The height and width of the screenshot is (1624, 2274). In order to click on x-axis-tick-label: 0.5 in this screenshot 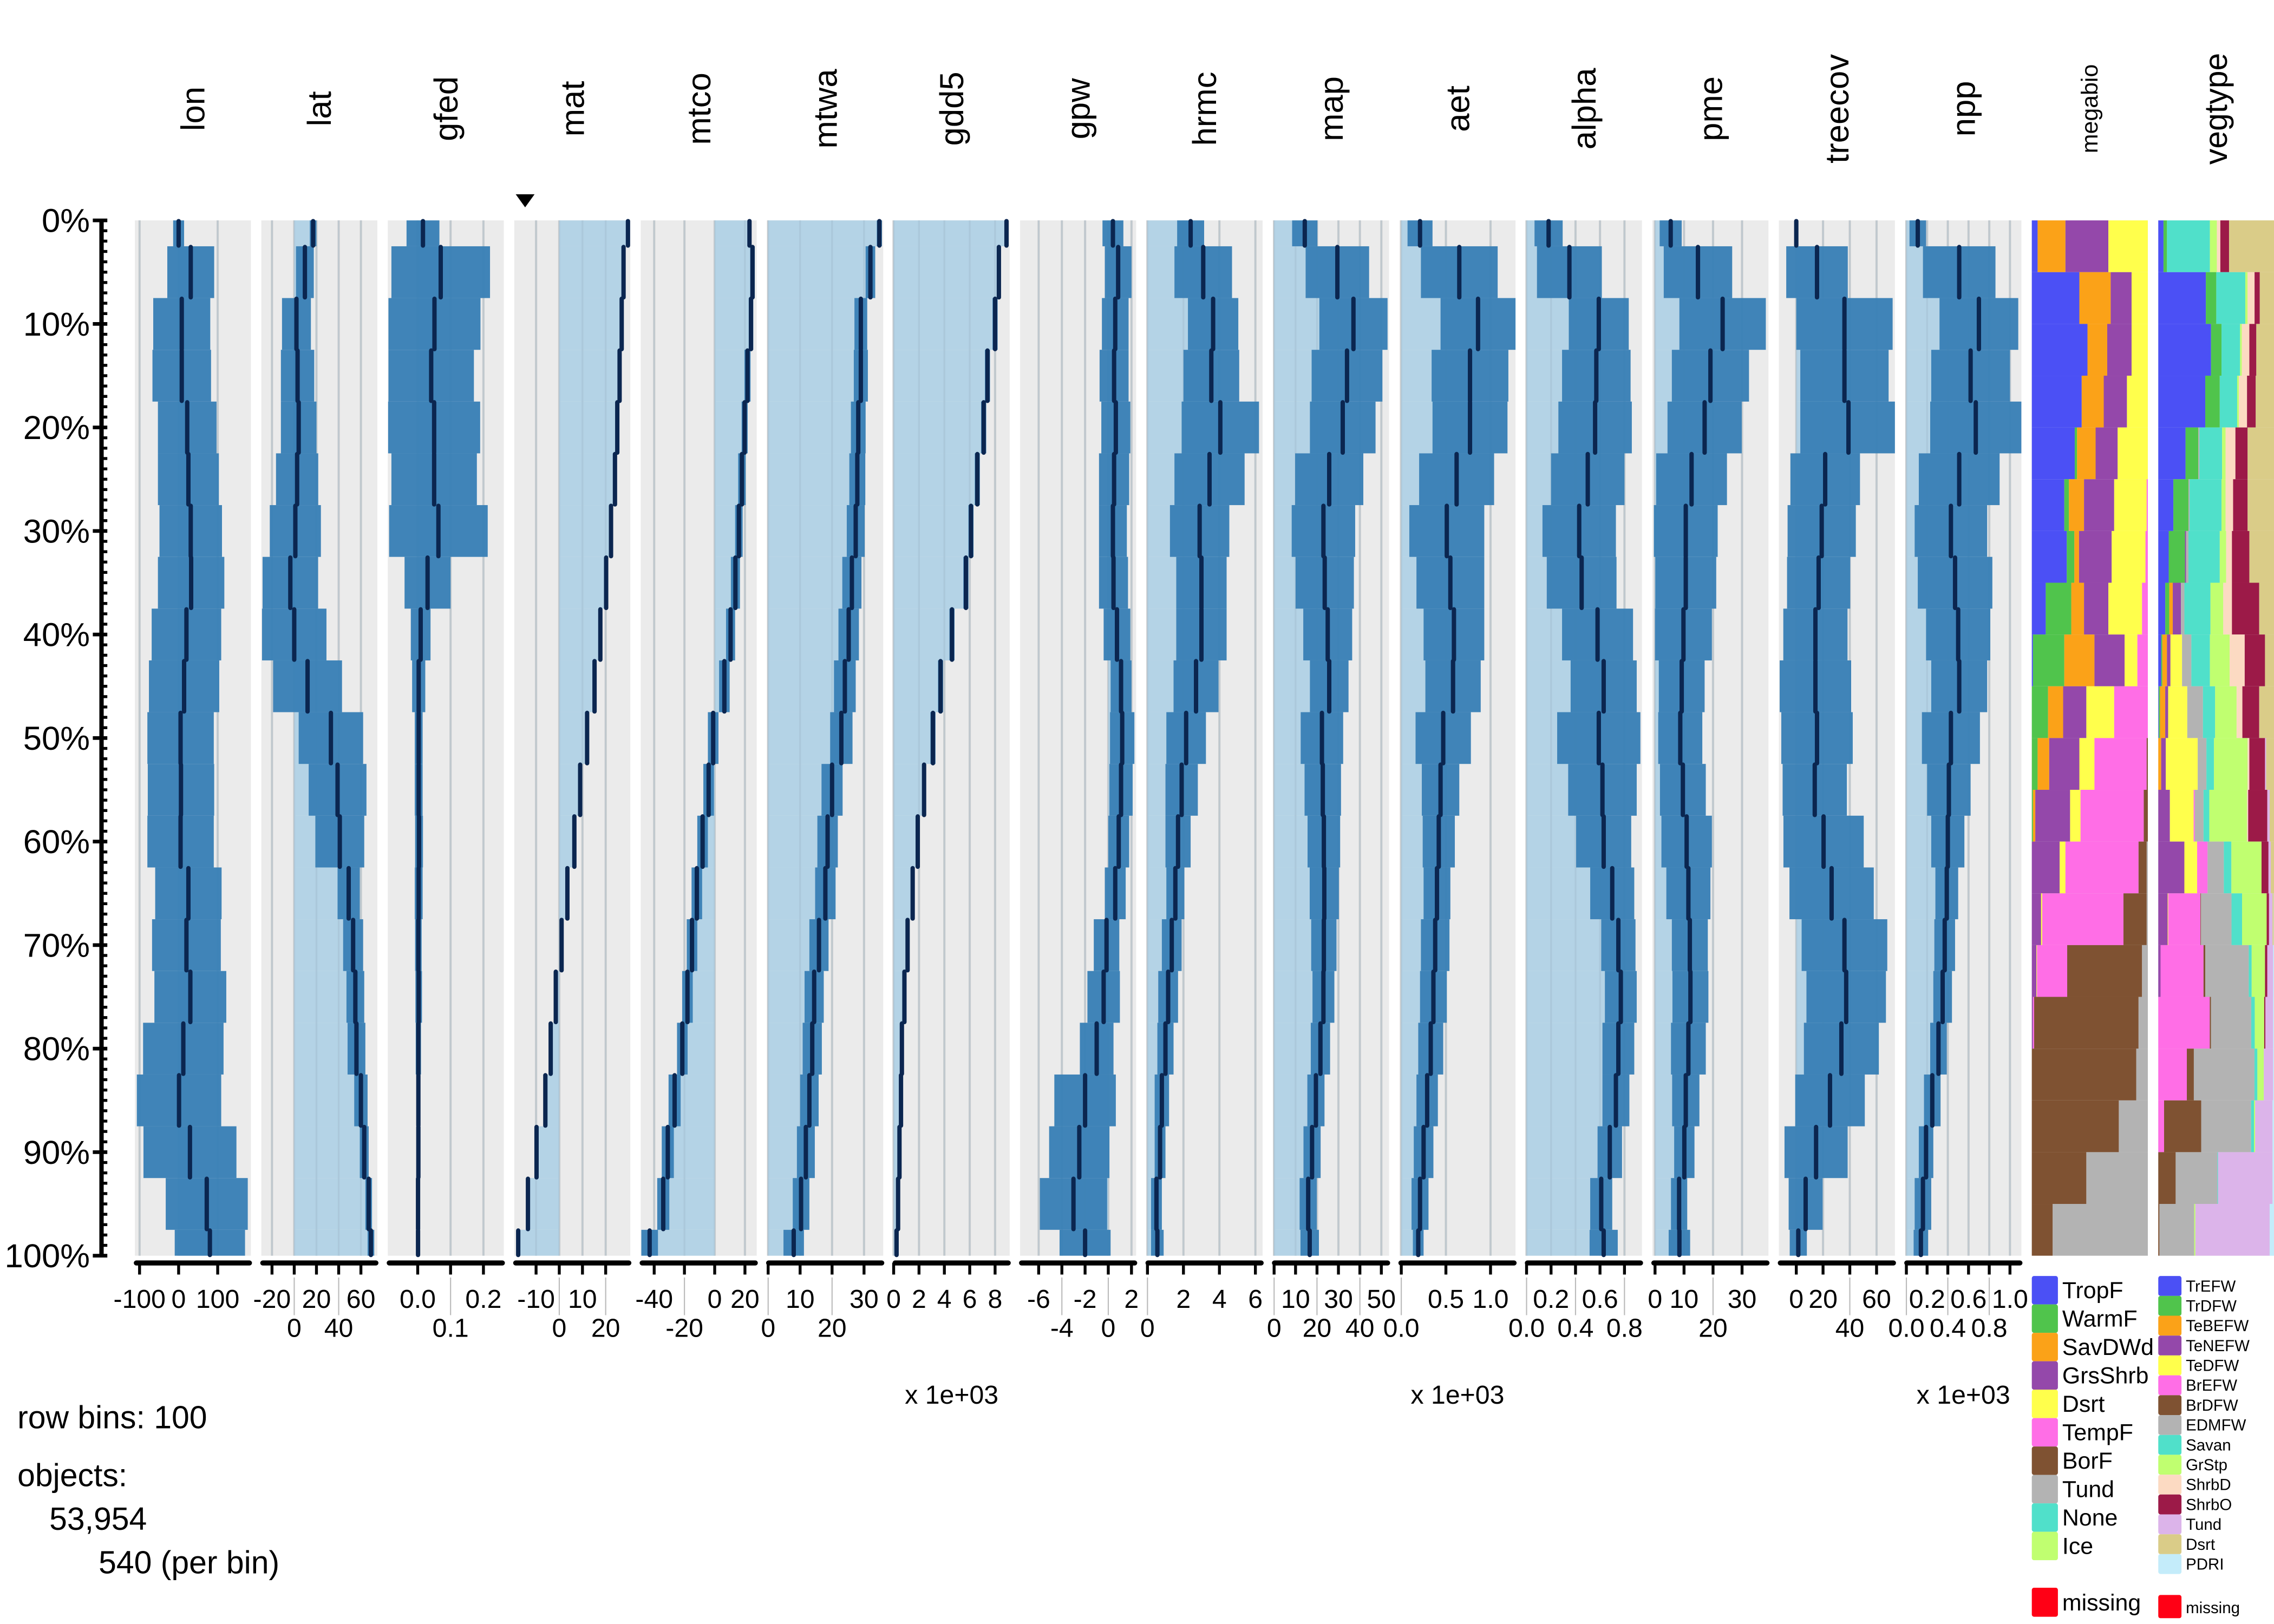, I will do `click(1446, 1299)`.